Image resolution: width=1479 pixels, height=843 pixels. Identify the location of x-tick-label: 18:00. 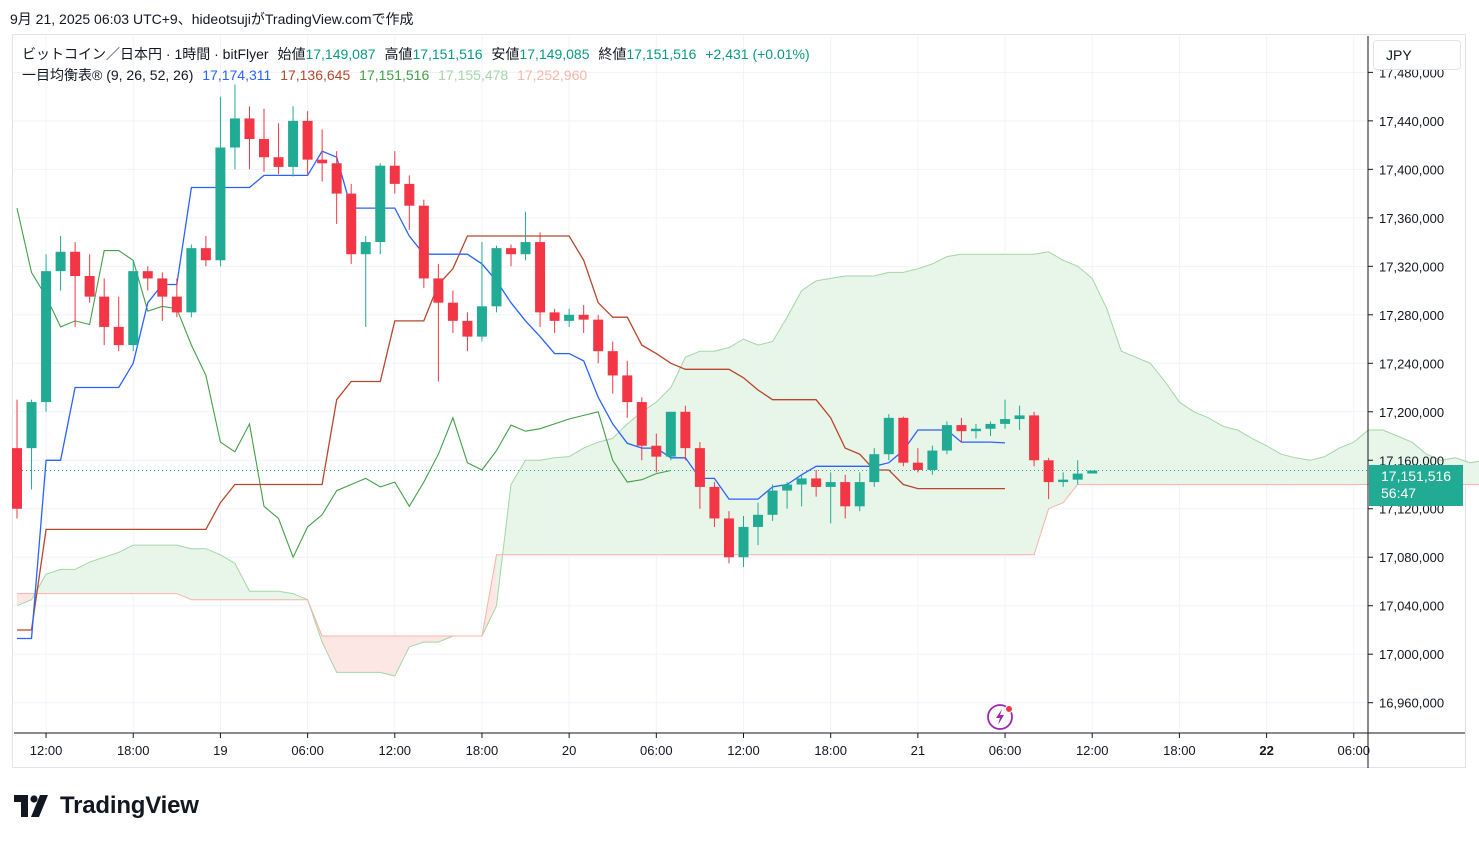
(830, 750).